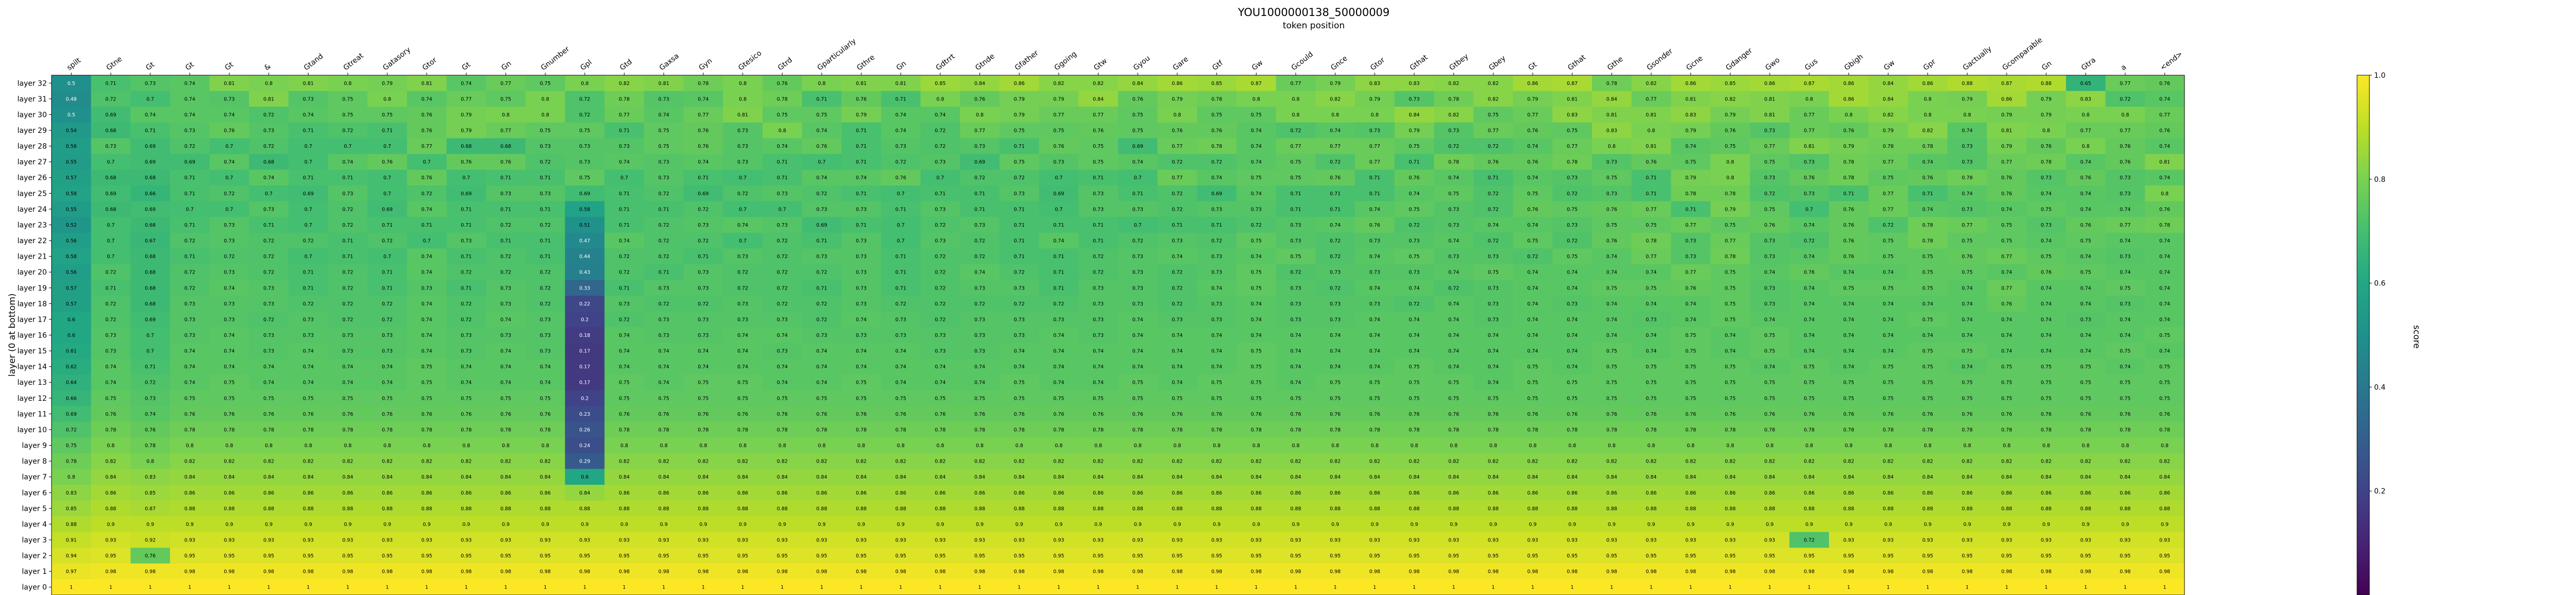  Describe the element at coordinates (1929, 65) in the screenshot. I see `x-tick-label: Gpr` at that location.